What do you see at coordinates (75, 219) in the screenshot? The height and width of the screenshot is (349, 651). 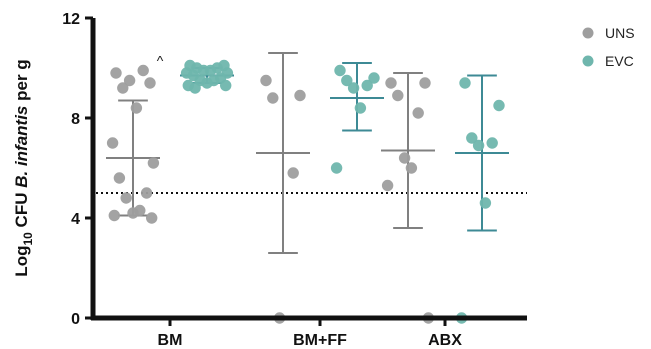 I see `y-tick-label: 4` at bounding box center [75, 219].